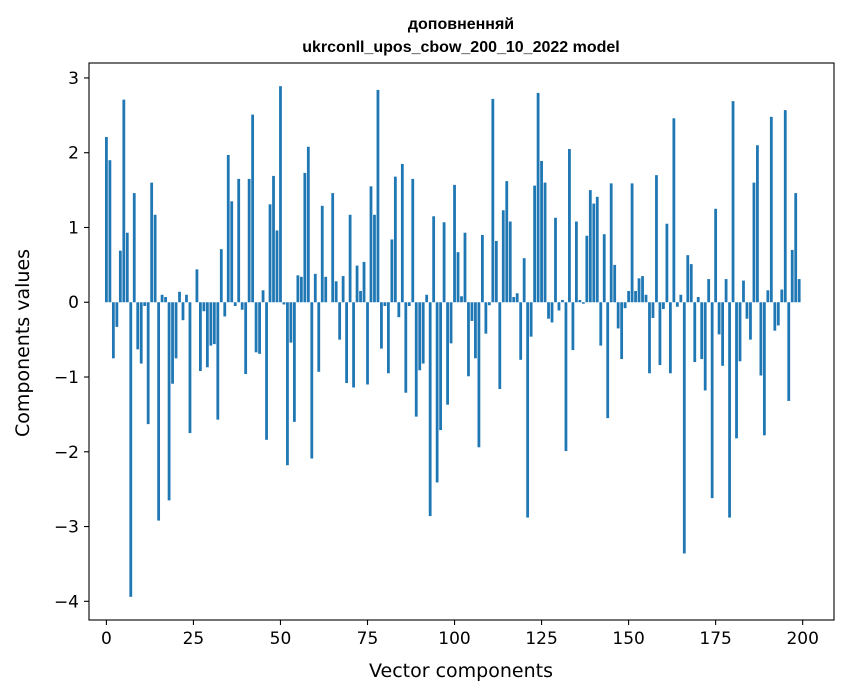 The height and width of the screenshot is (696, 847). I want to click on y-tick-label: 2, so click(73, 154).